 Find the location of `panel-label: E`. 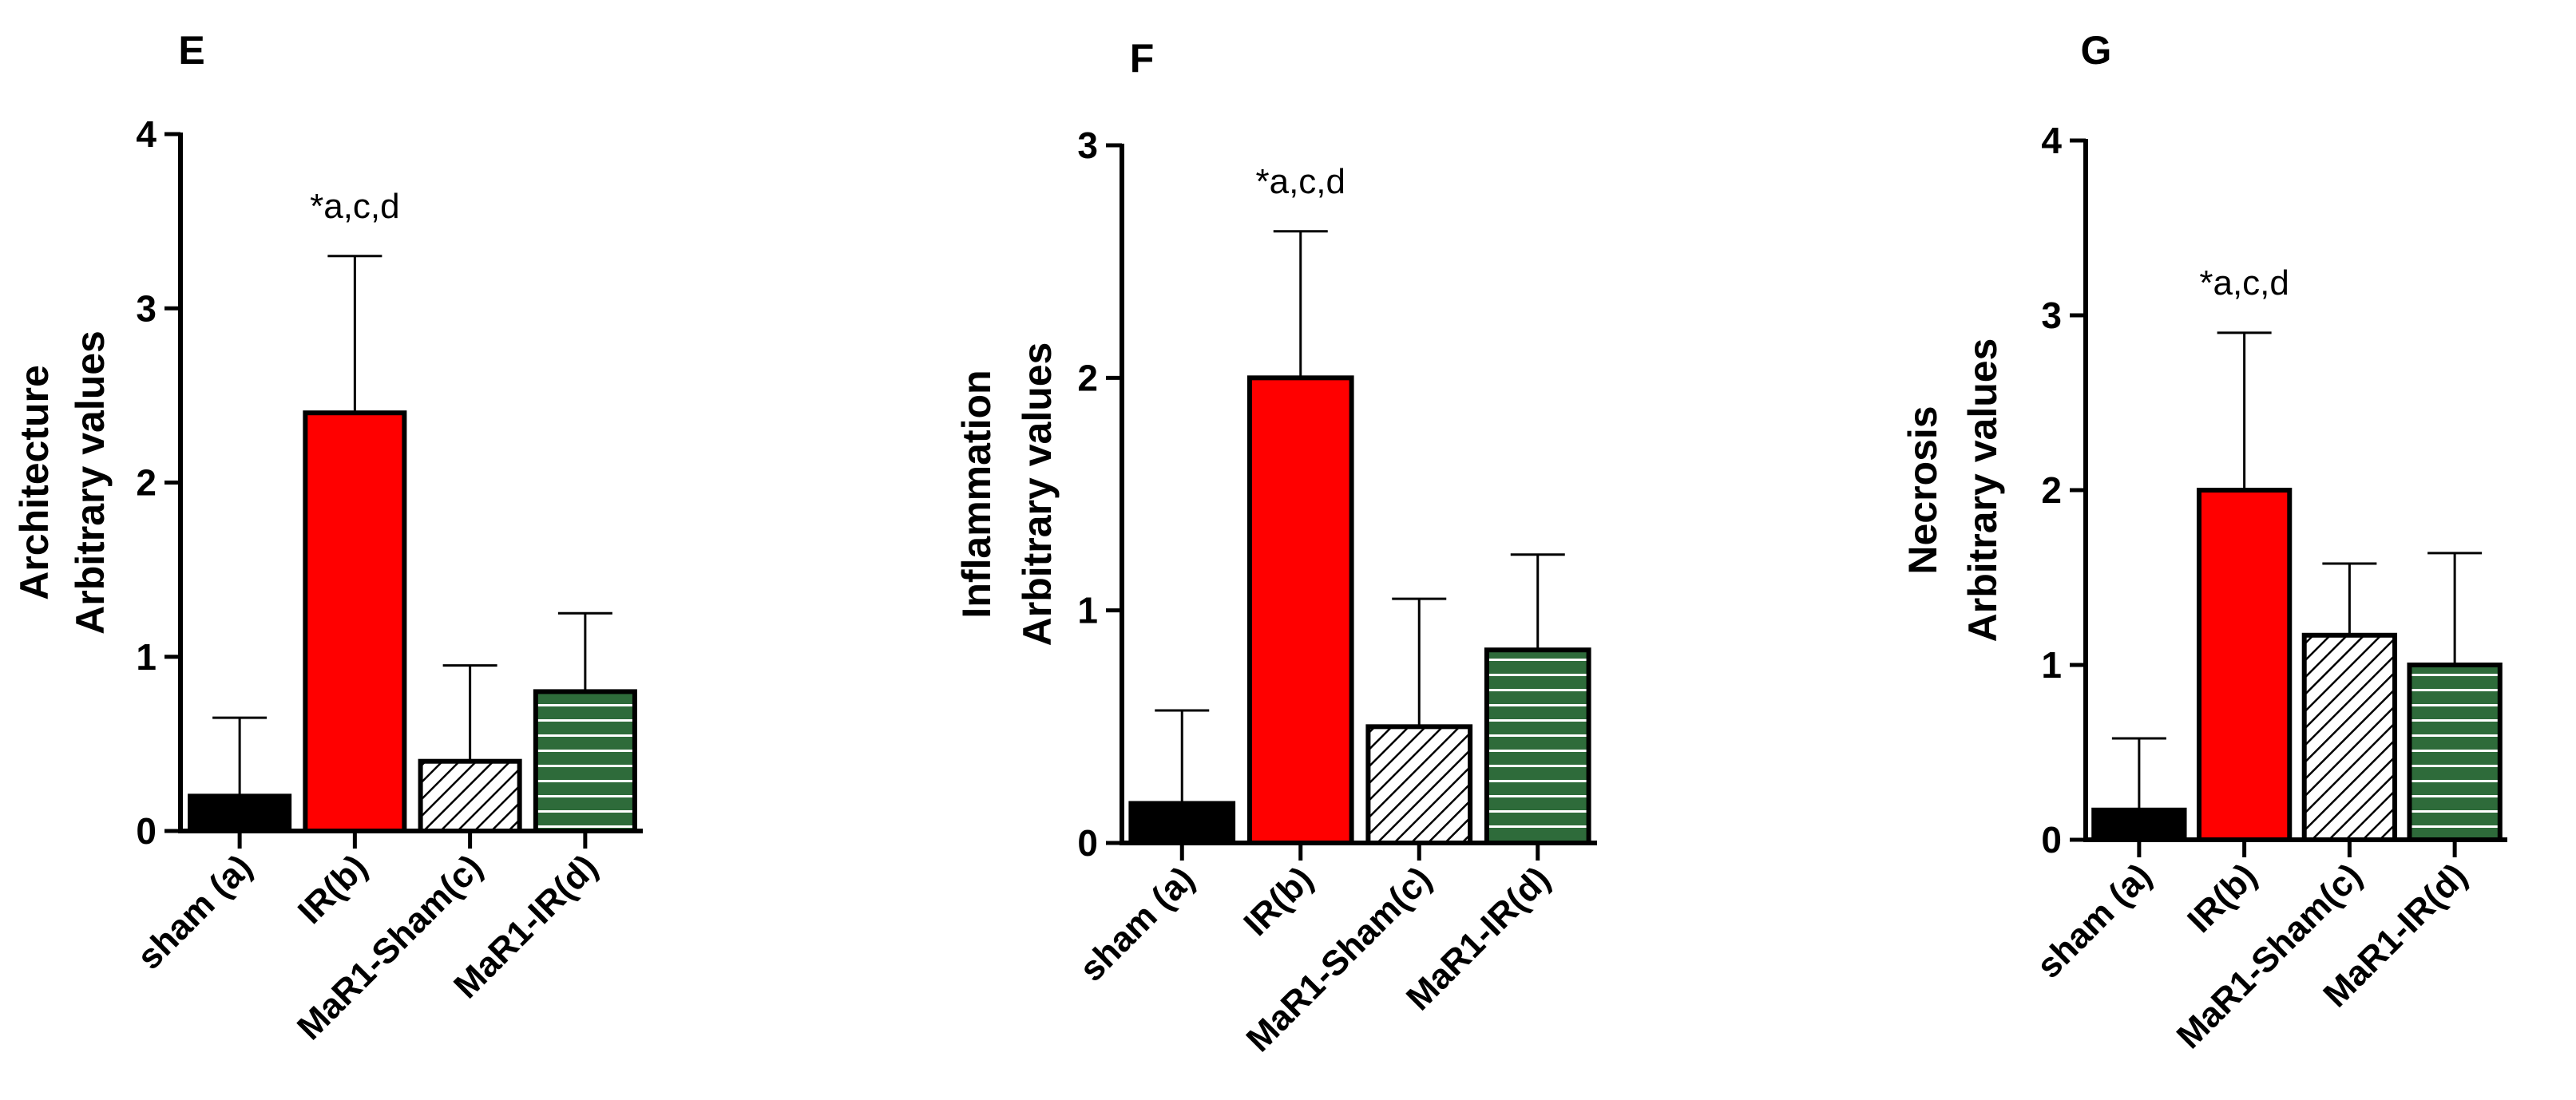

panel-label: E is located at coordinates (191, 50).